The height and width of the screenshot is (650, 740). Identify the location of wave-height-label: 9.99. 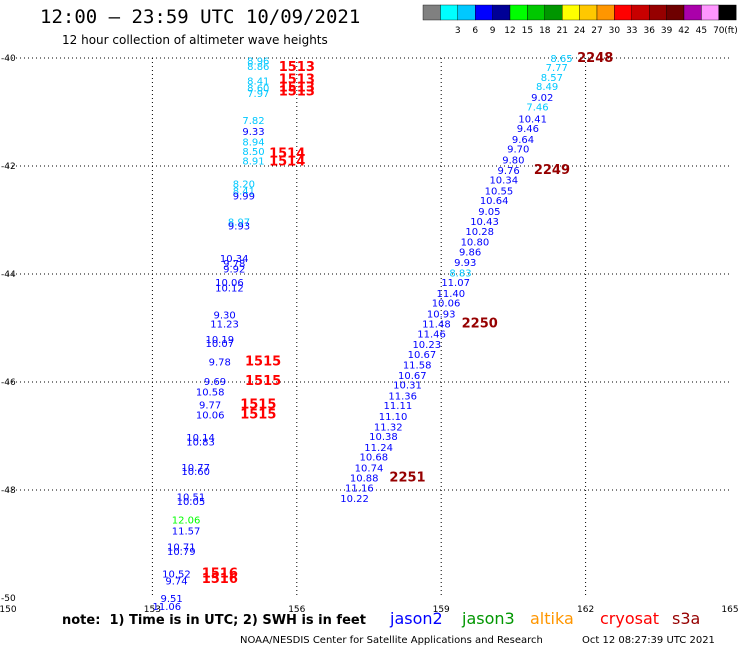
(244, 197).